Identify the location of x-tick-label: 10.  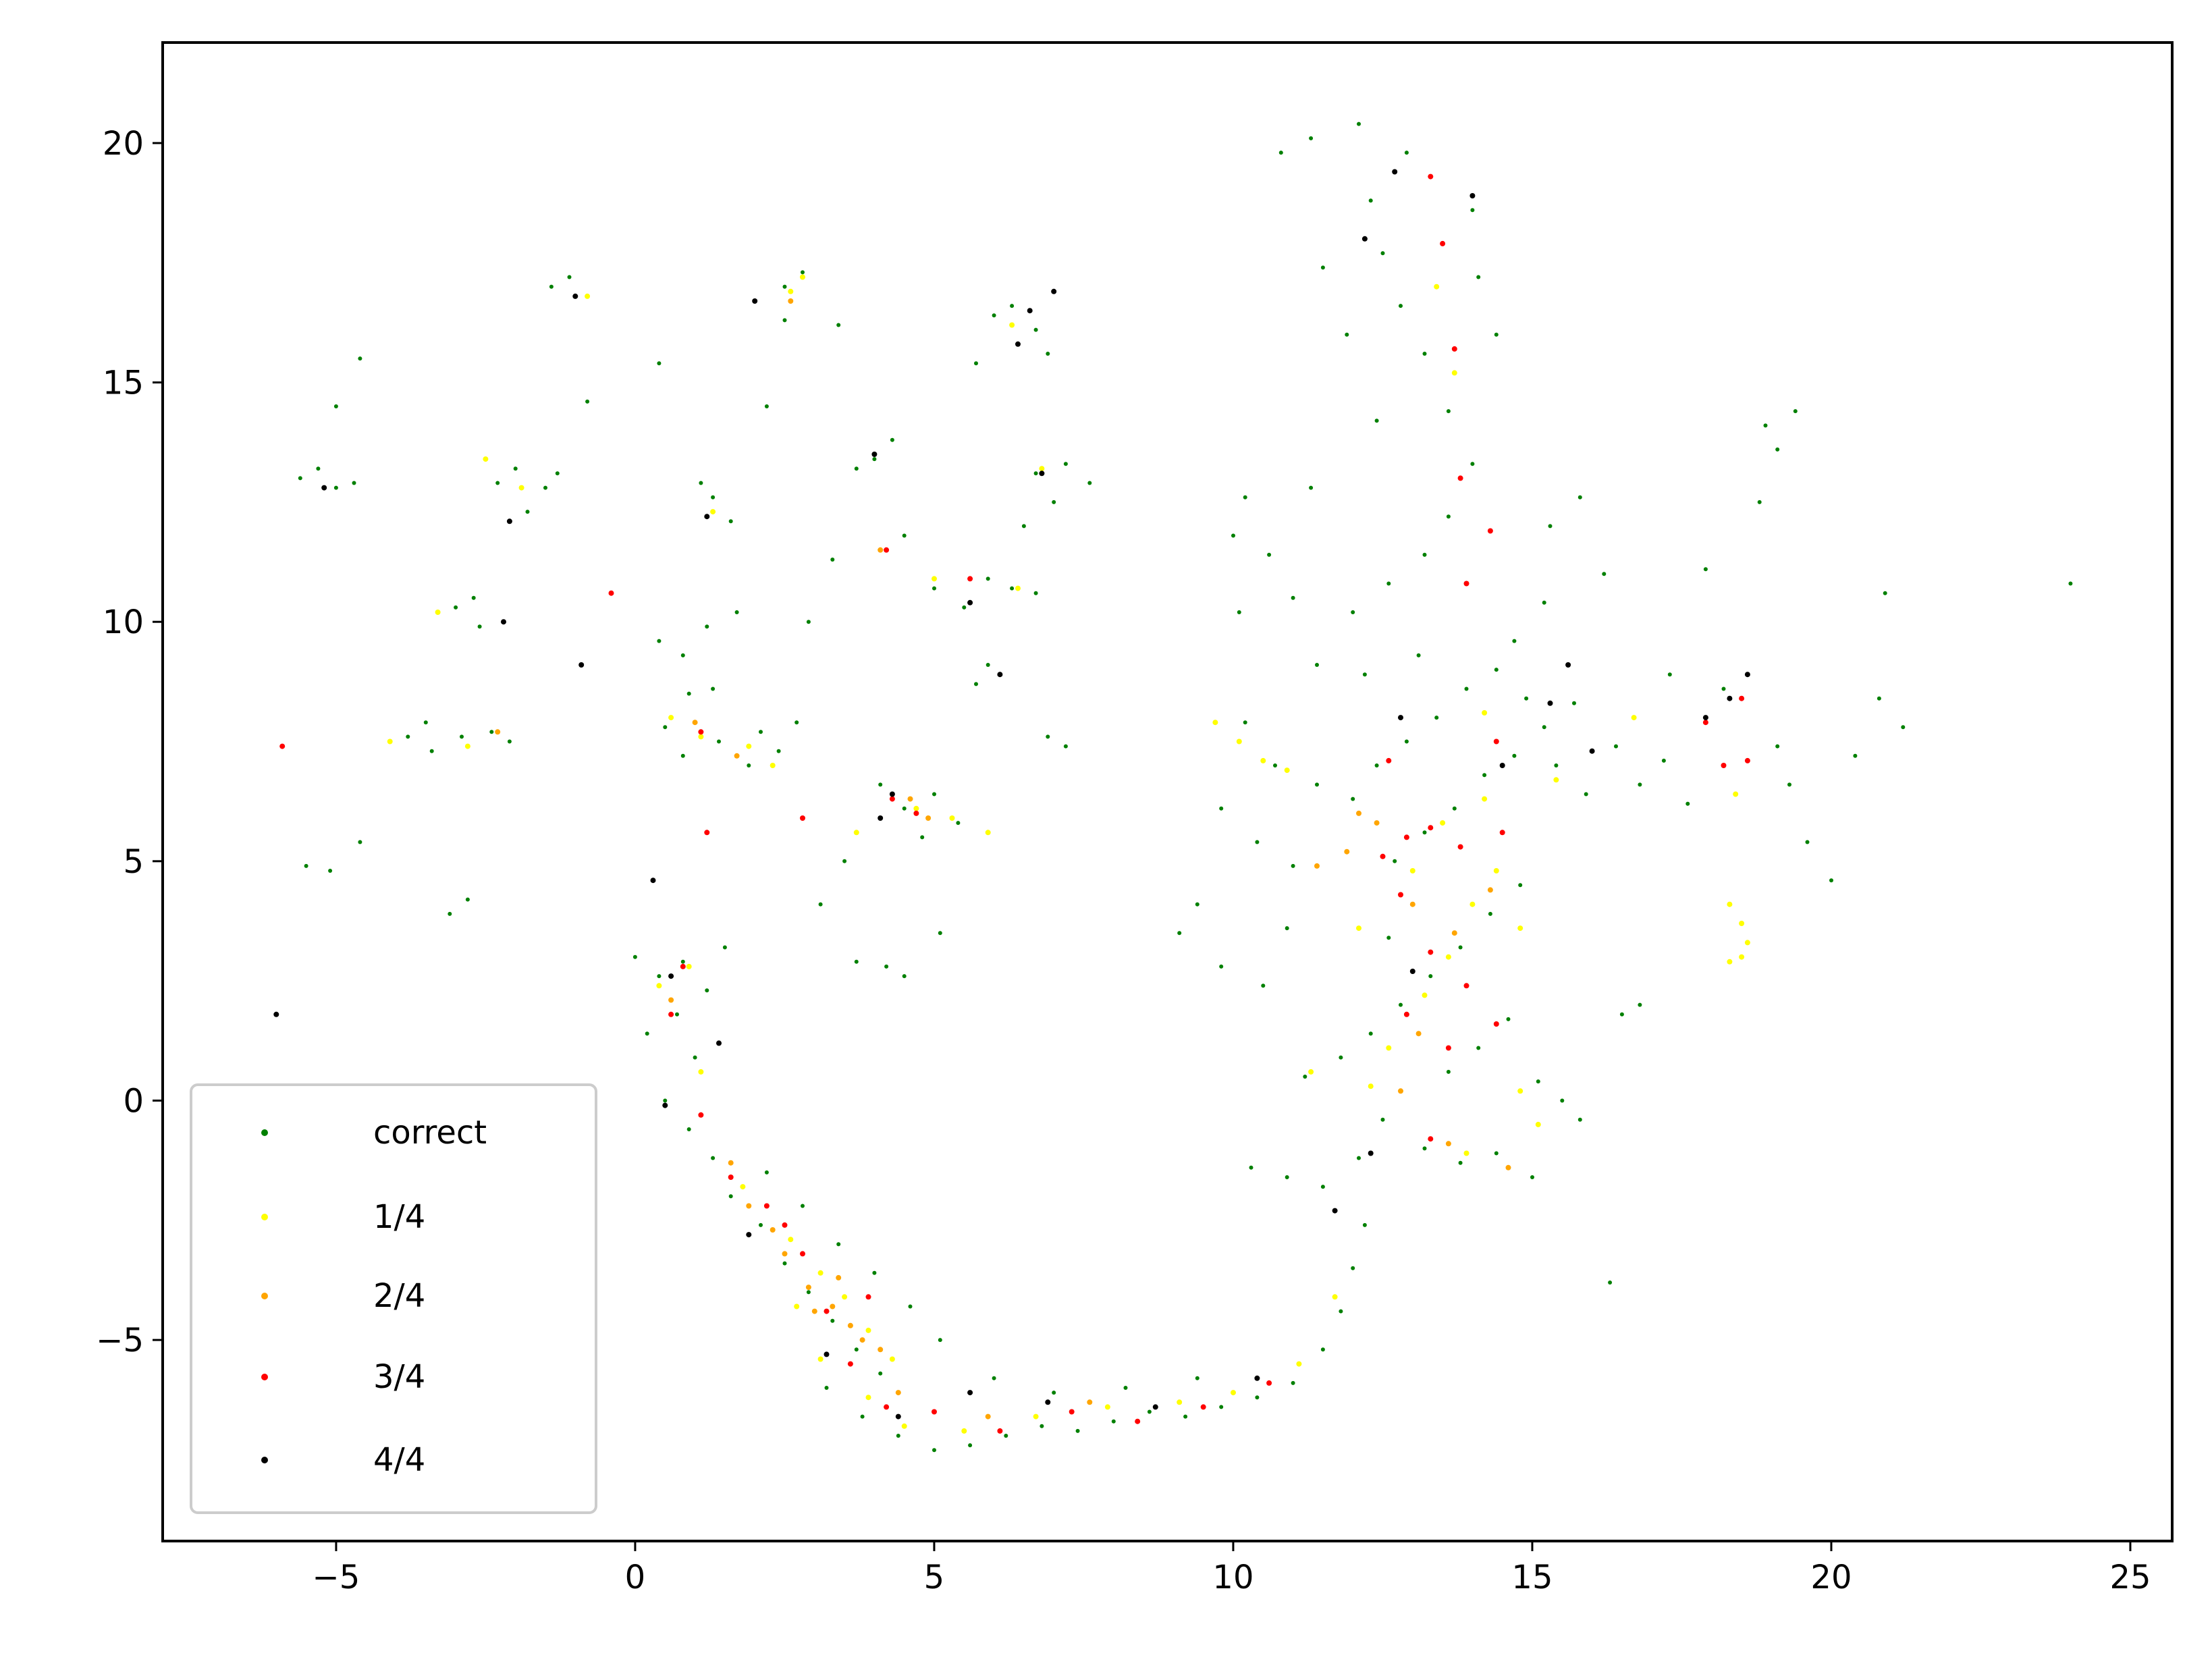
(1232, 1577).